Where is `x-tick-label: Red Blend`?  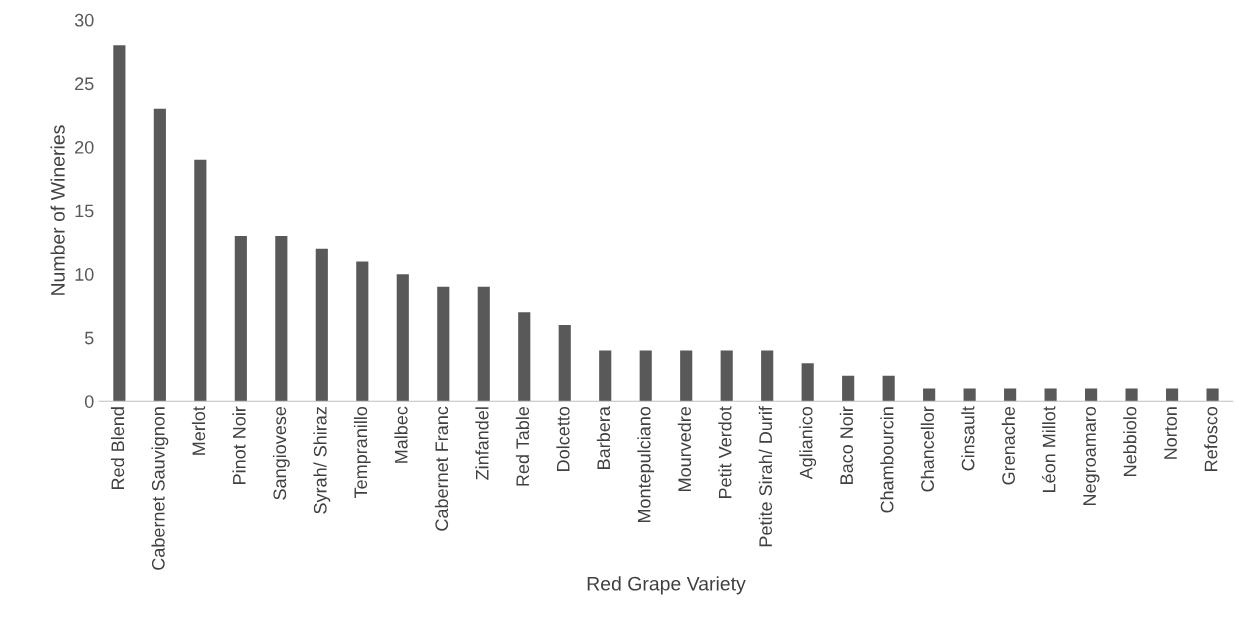
x-tick-label: Red Blend is located at coordinates (117, 448).